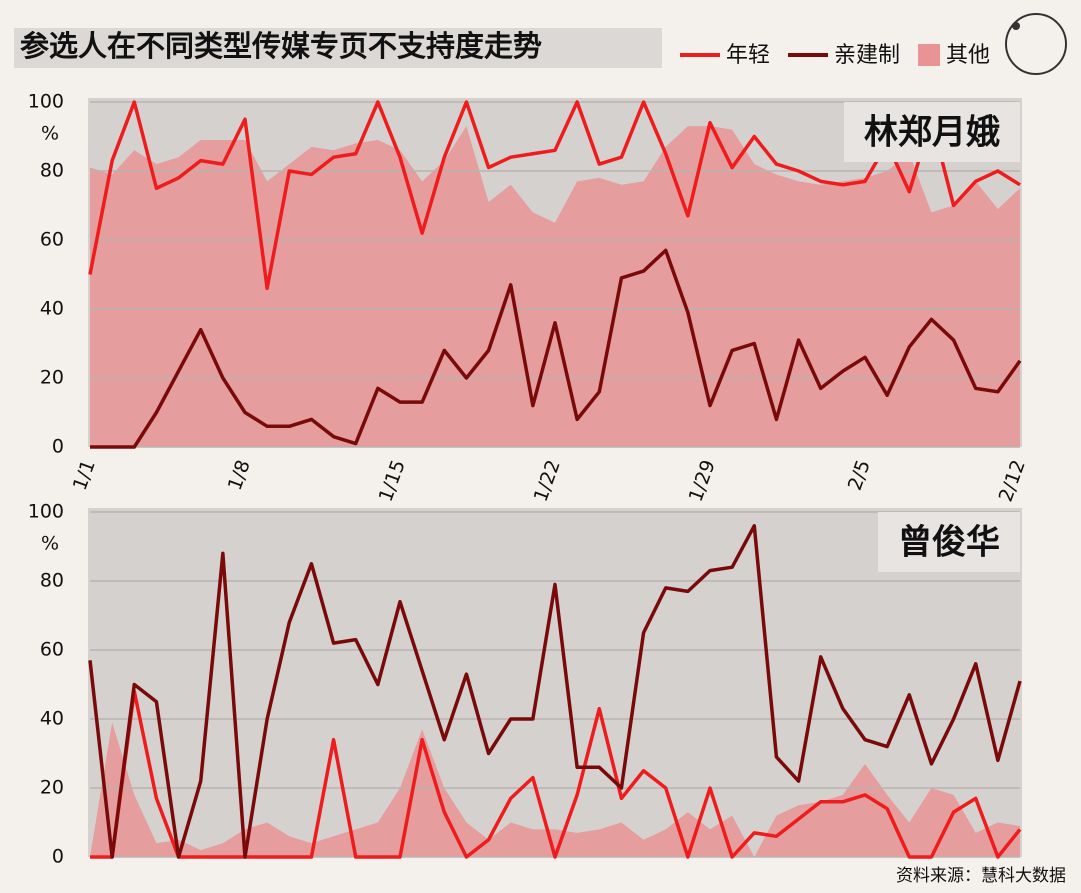  I want to click on x-tick-label: 2/5, so click(859, 475).